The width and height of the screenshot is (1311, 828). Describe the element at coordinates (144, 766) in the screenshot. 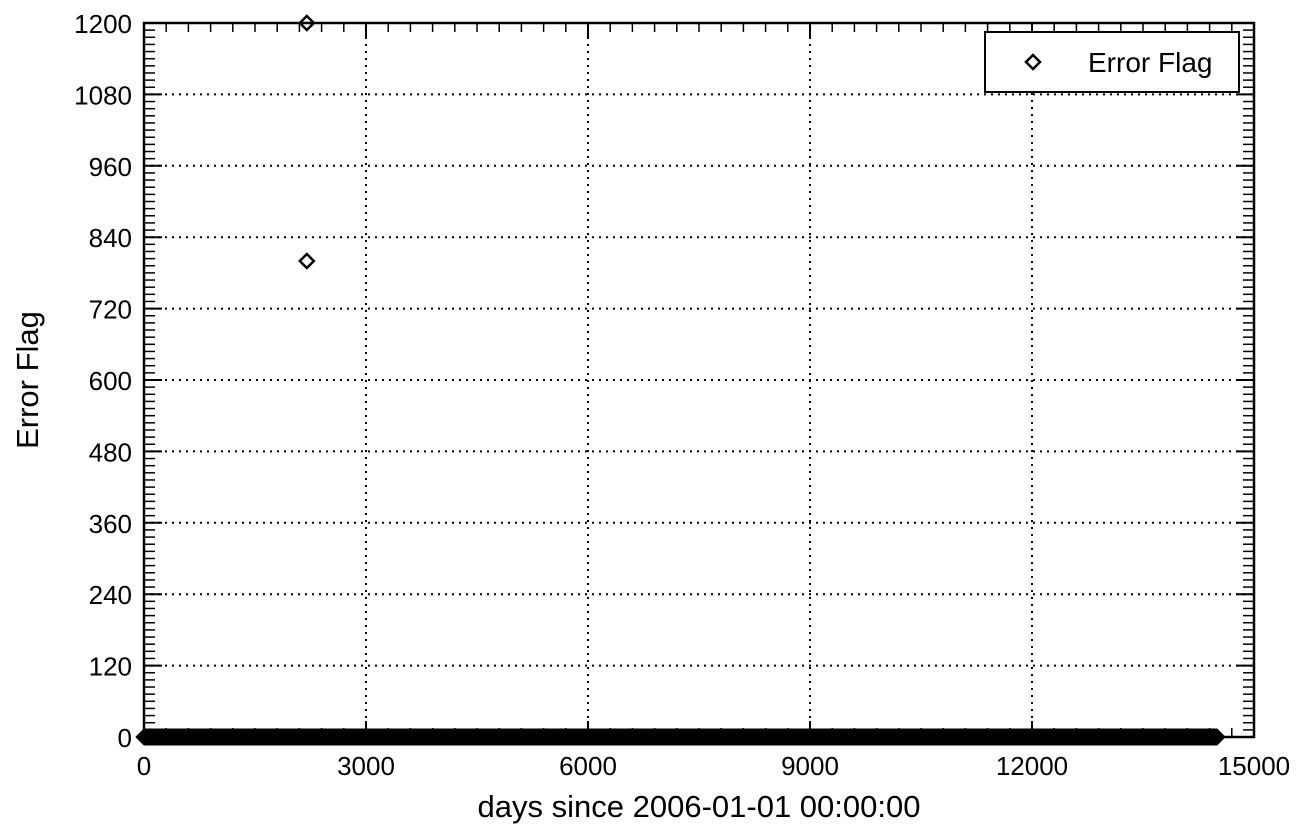

I see `x-tick-label: 0` at that location.